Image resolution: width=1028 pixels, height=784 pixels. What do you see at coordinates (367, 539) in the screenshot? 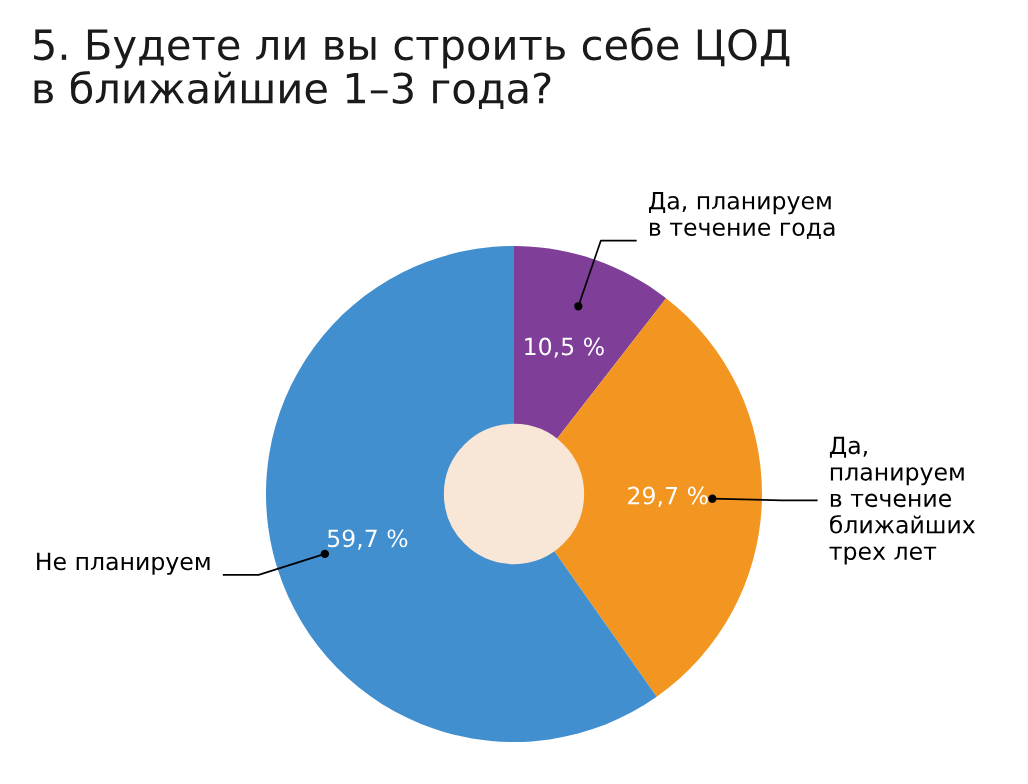
I see `data-label: 59,7 %` at bounding box center [367, 539].